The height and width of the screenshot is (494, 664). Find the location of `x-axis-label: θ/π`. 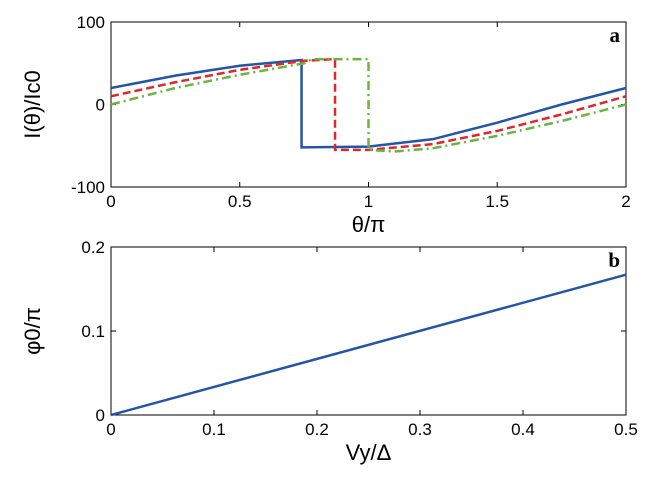

x-axis-label: θ/π is located at coordinates (369, 224).